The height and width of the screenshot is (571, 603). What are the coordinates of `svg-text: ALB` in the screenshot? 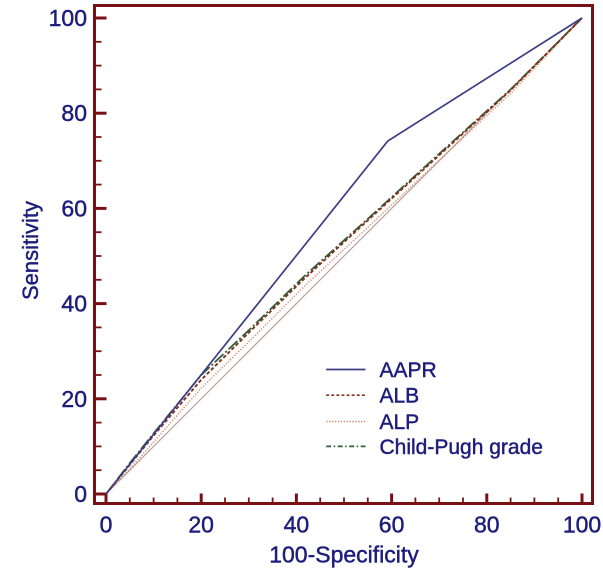 It's located at (400, 396).